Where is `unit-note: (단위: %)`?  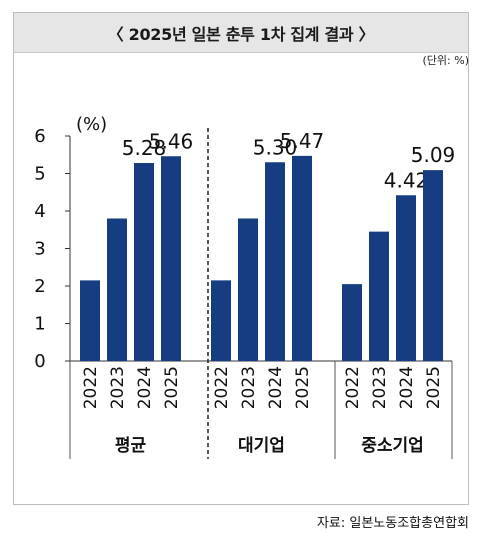
unit-note: (단위: %) is located at coordinates (445, 60).